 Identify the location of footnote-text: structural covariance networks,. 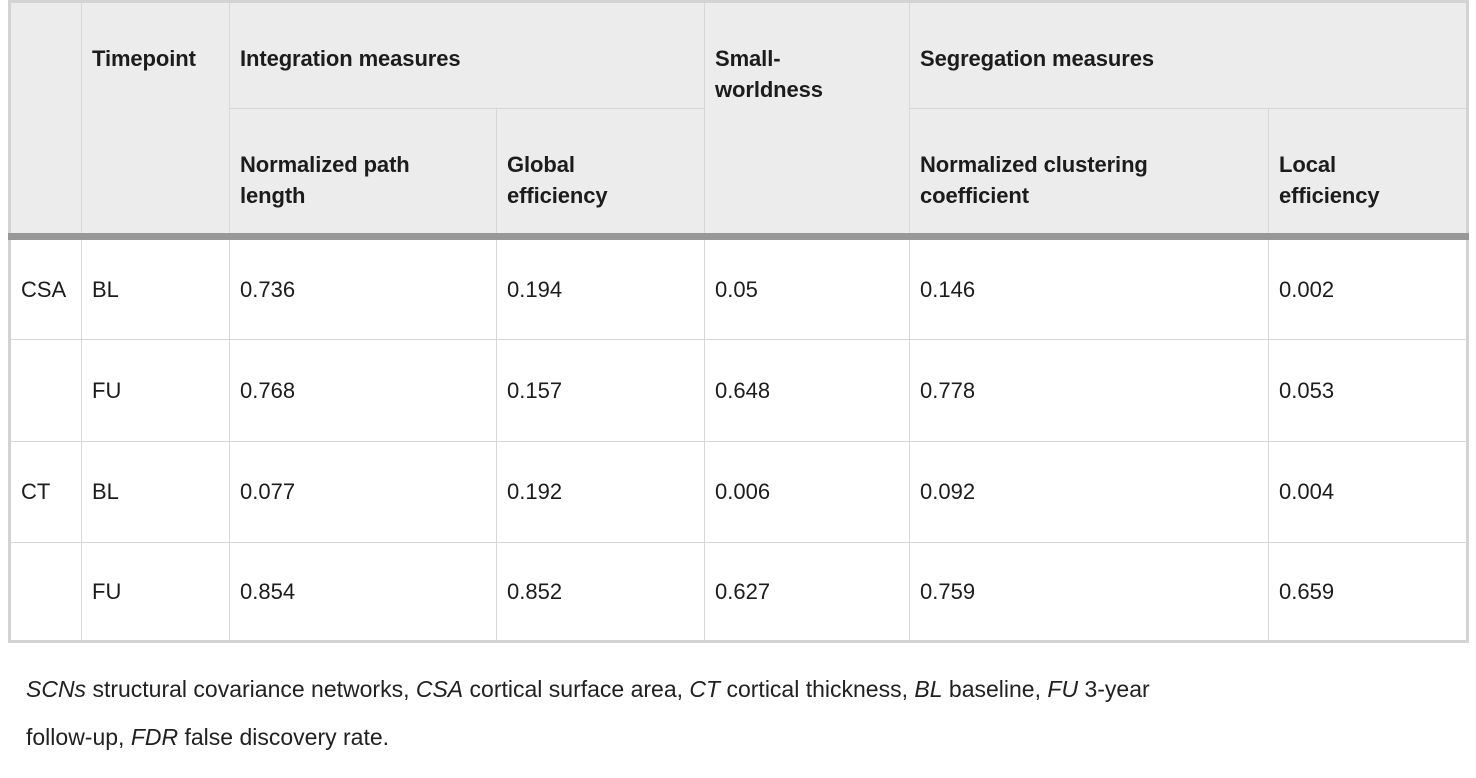
(251, 689).